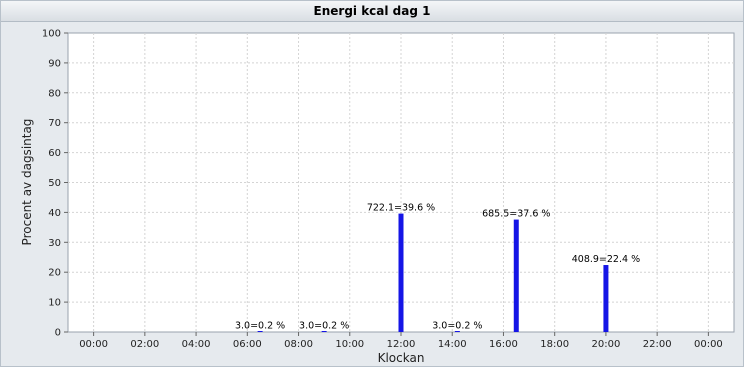 The height and width of the screenshot is (367, 744). I want to click on y-tick-label: 70, so click(54, 123).